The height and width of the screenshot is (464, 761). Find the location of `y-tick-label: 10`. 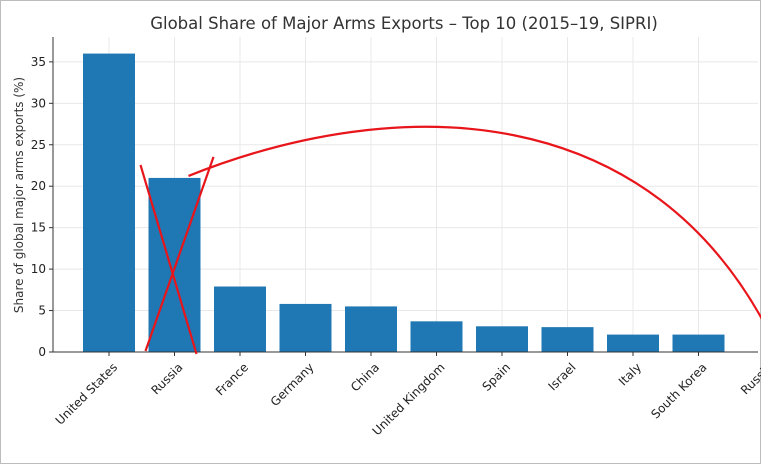

y-tick-label: 10 is located at coordinates (38, 269).